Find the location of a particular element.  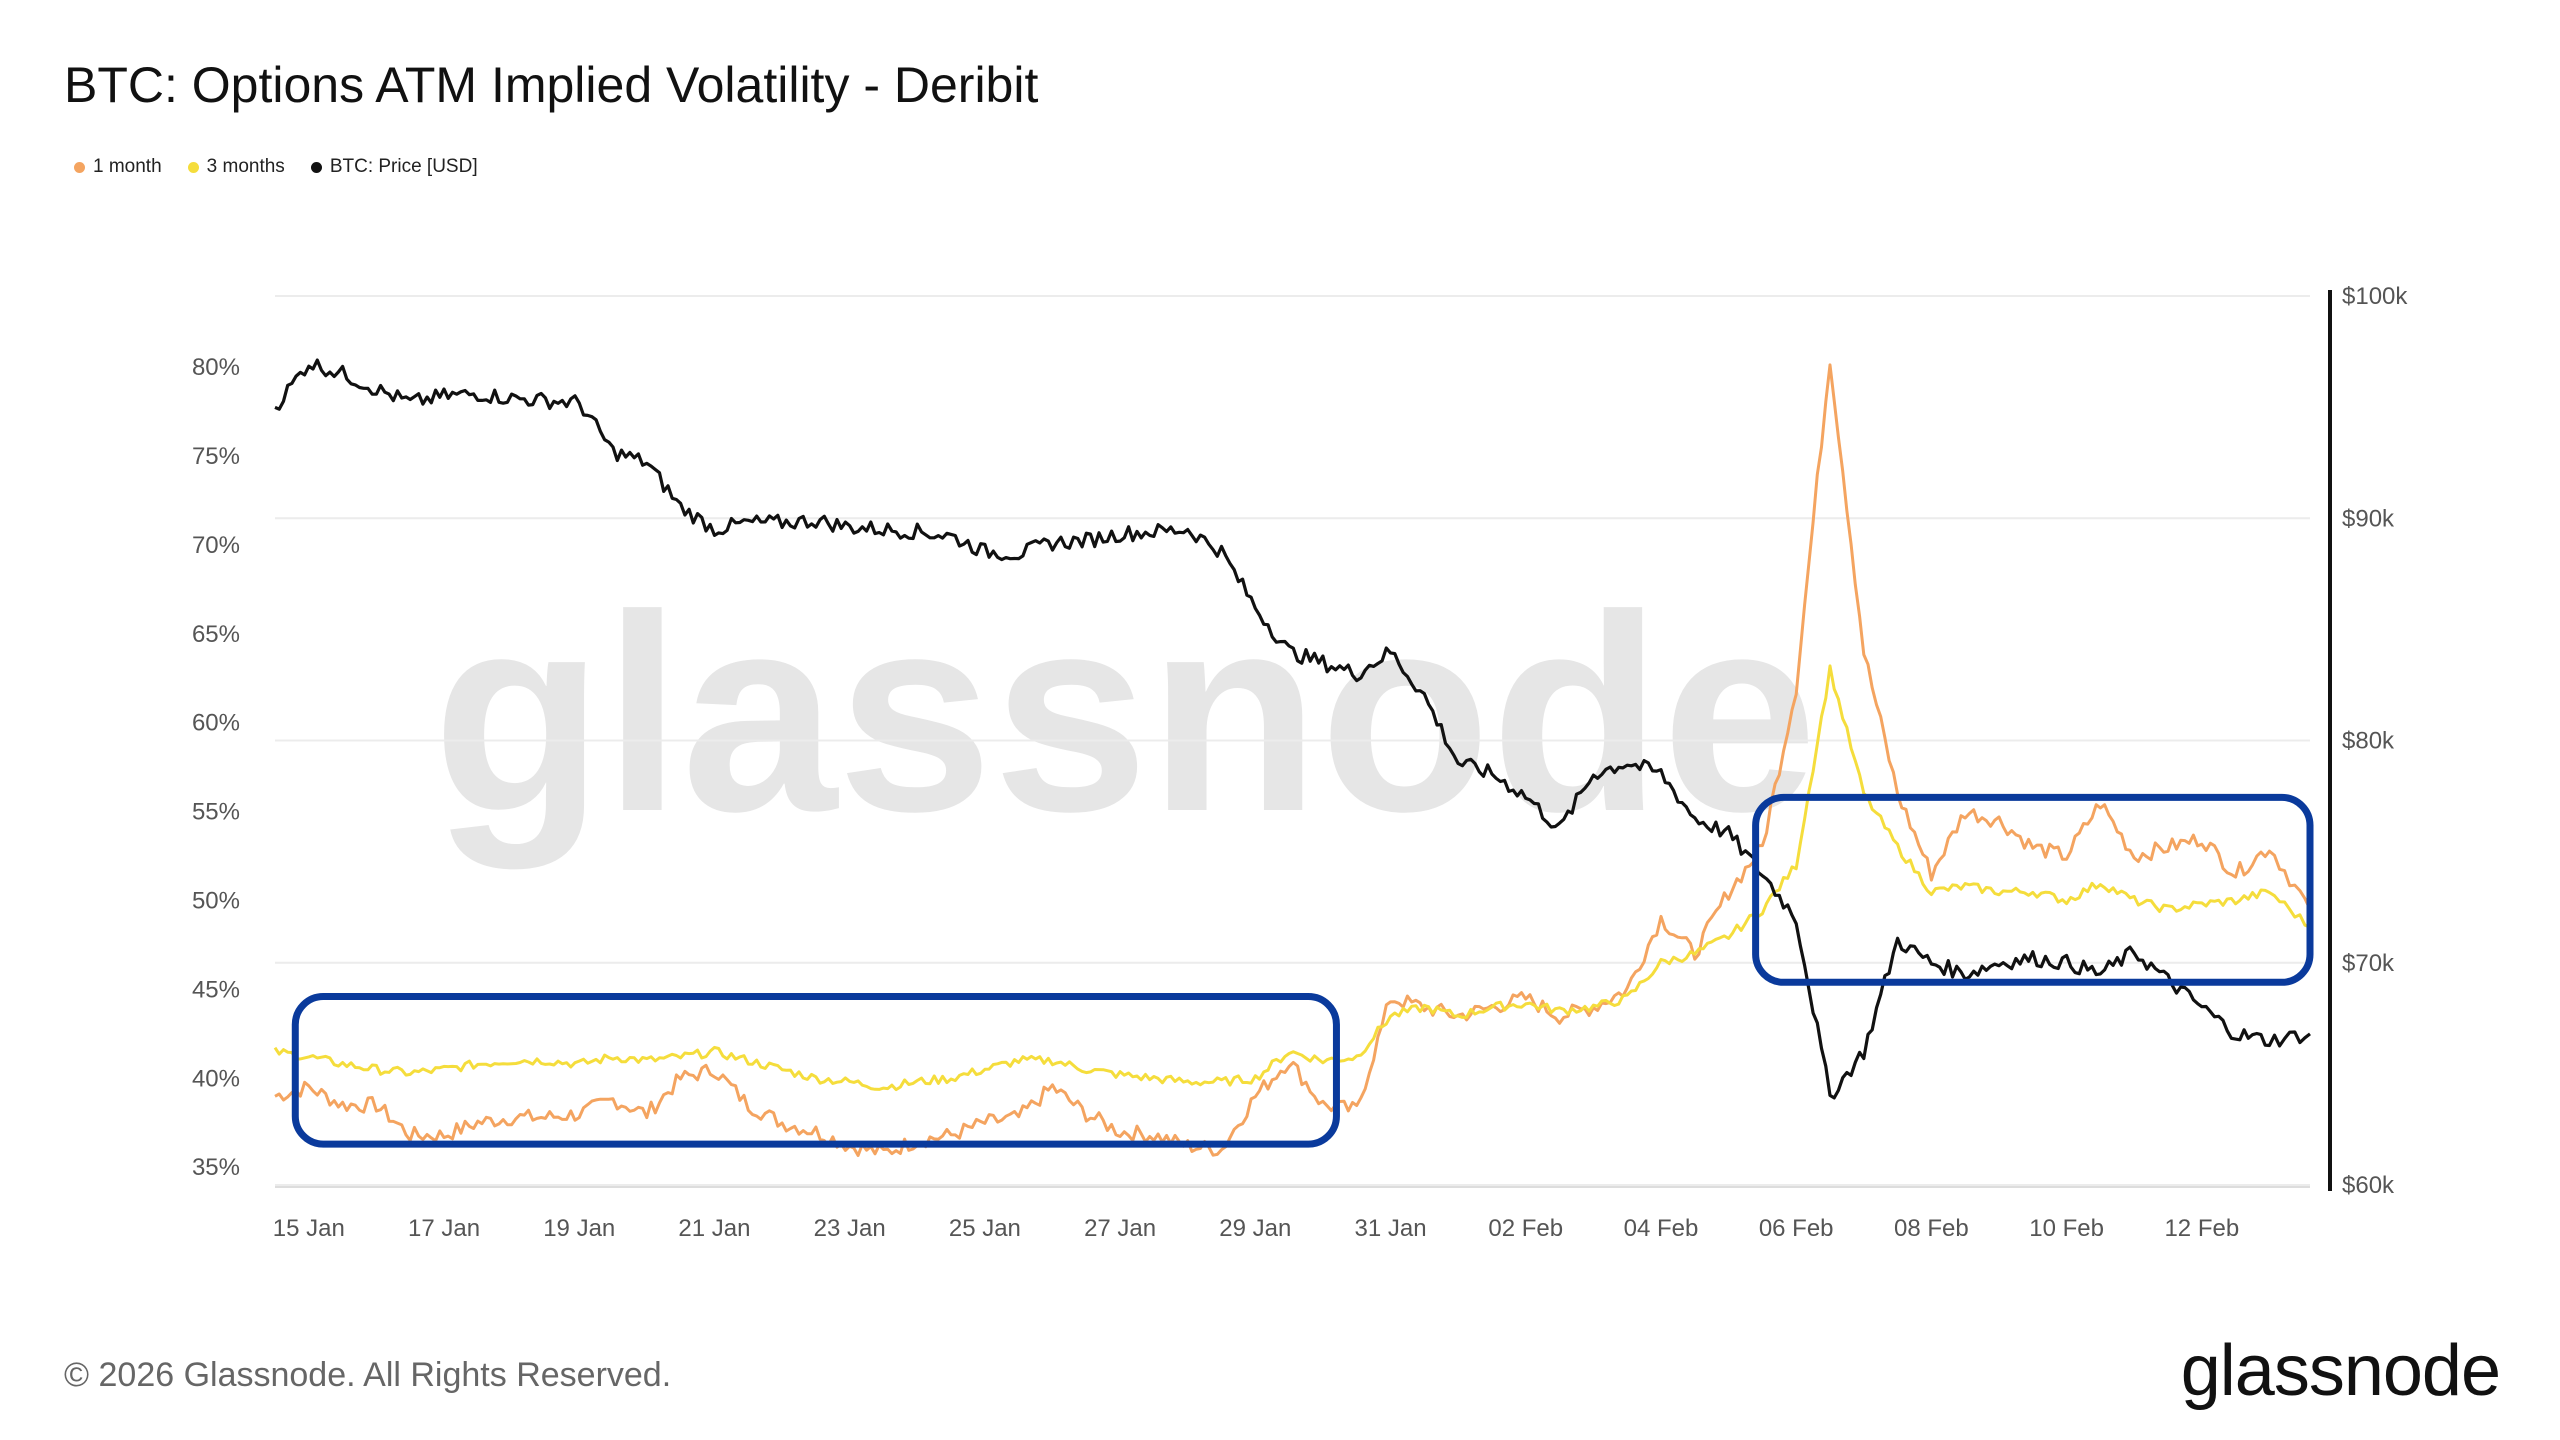

y-left-tick-label: 45% is located at coordinates (216, 989).